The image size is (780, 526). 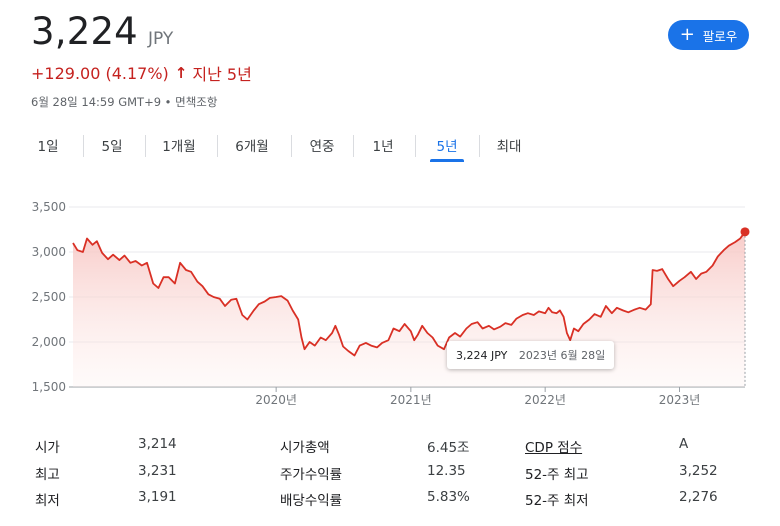 I want to click on stat-label: CDP 점수, so click(x=554, y=448).